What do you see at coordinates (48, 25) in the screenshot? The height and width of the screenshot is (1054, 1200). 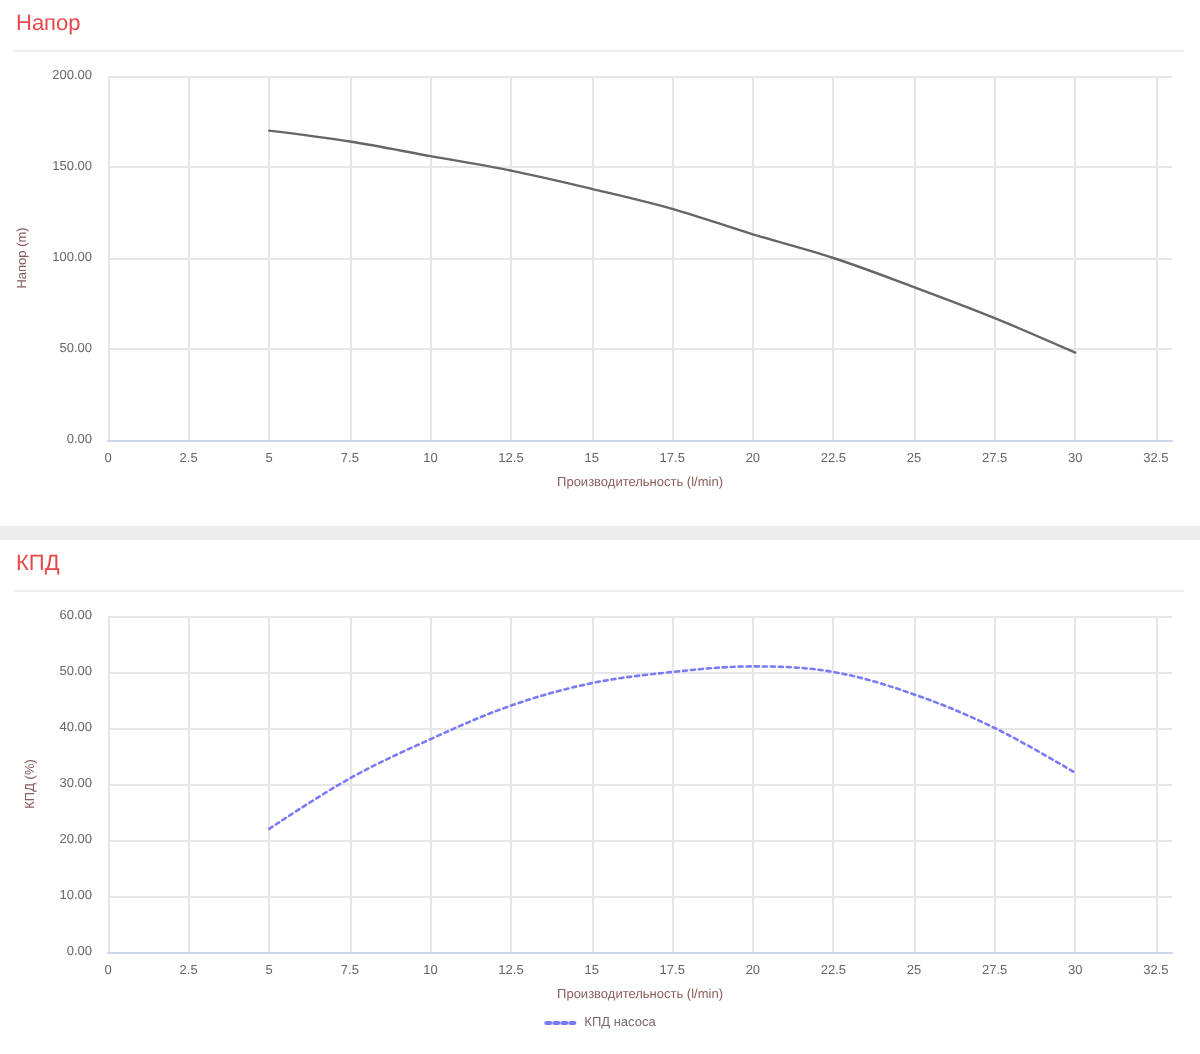 I see `chart-title: Напор` at bounding box center [48, 25].